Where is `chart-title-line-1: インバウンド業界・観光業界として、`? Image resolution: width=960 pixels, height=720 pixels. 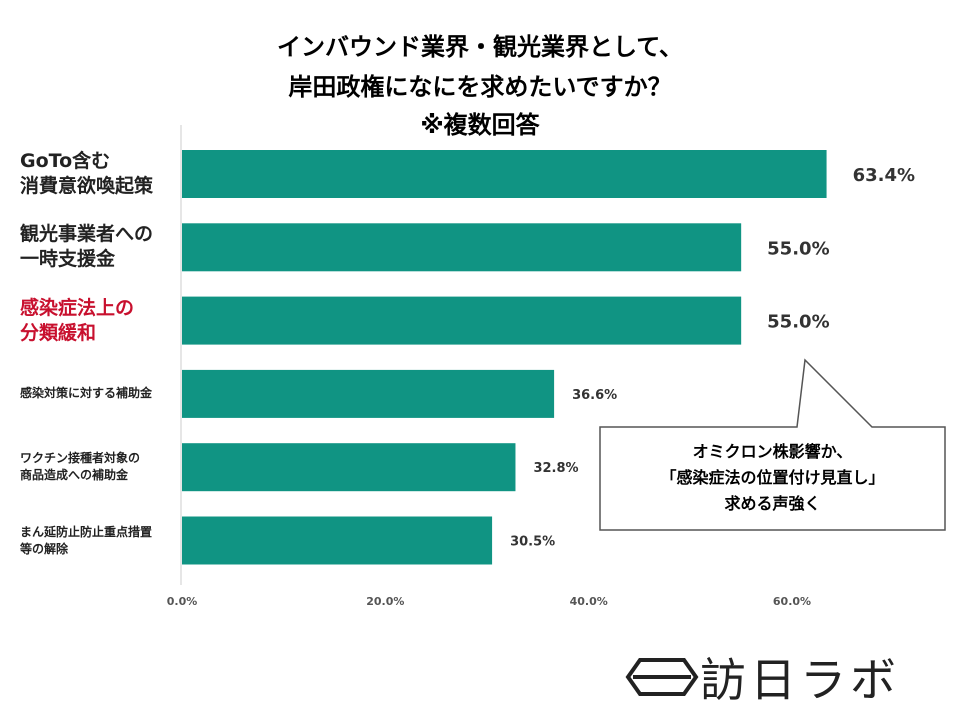
chart-title-line-1: インバウンド業界・観光業界として、 is located at coordinates (480, 47).